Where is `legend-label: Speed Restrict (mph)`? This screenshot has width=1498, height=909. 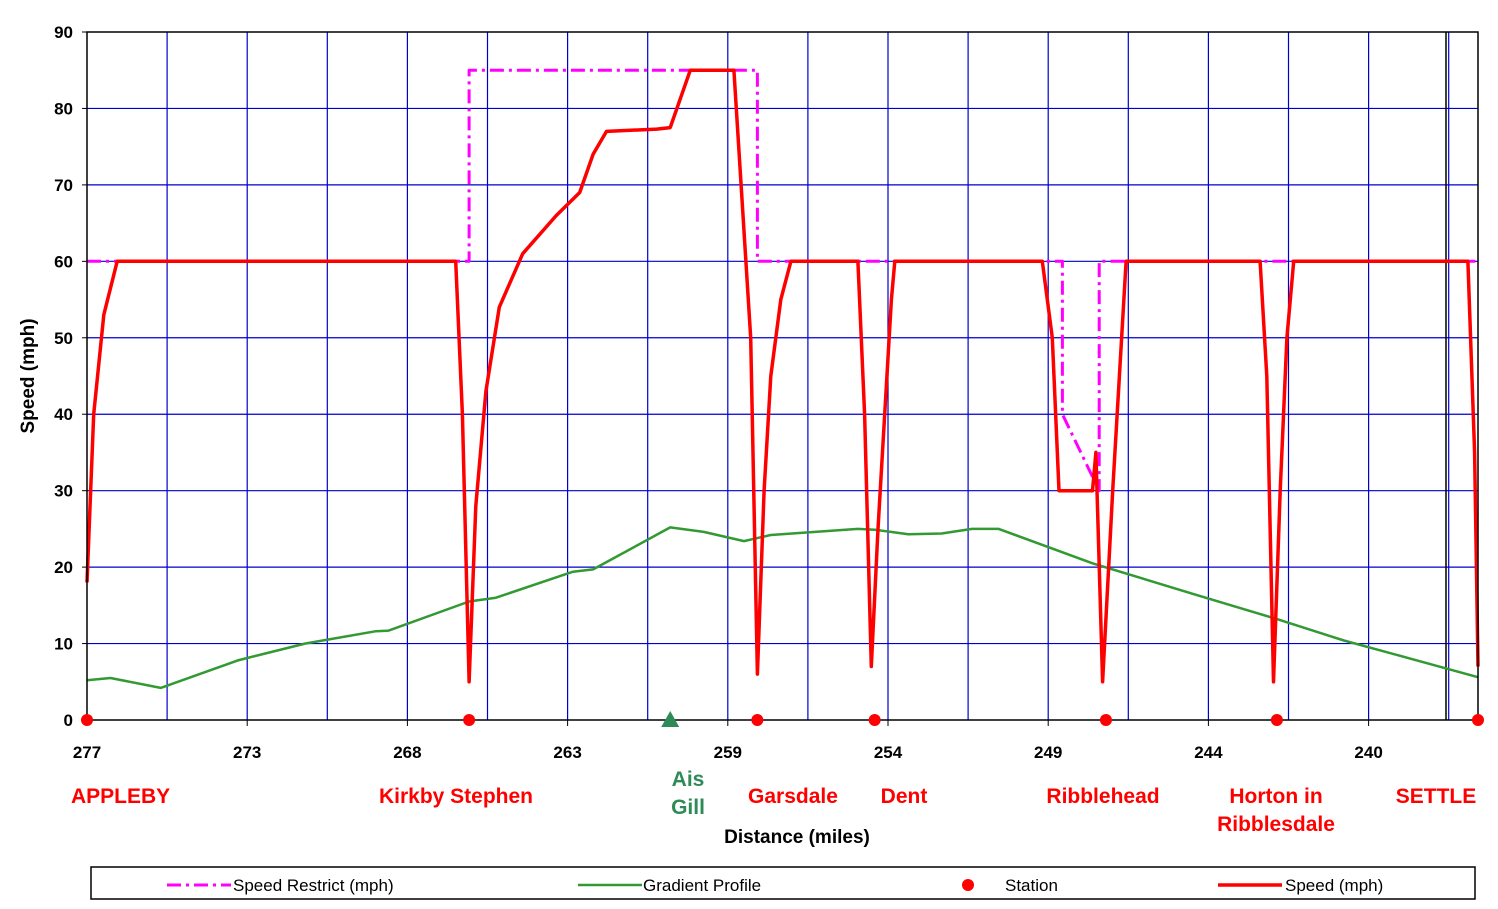 legend-label: Speed Restrict (mph) is located at coordinates (313, 885).